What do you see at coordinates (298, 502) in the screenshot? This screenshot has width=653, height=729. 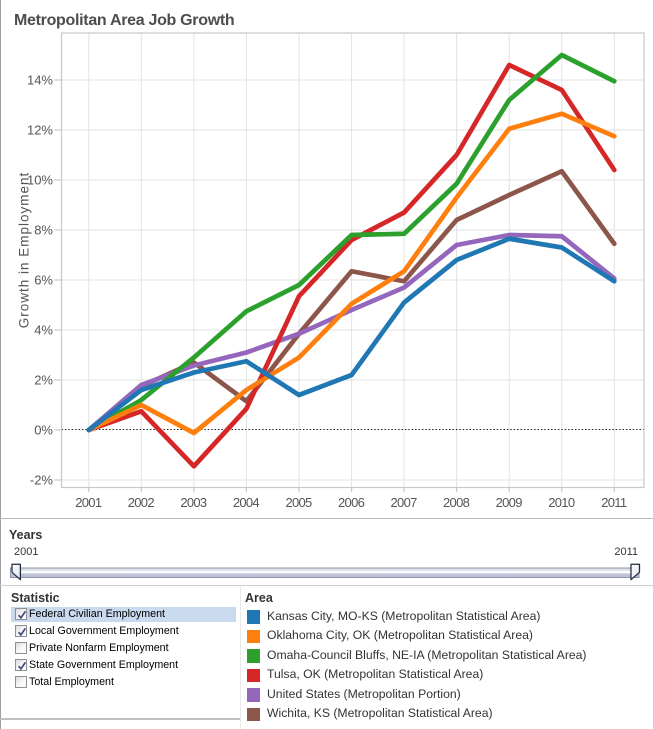 I see `svg-text: 2005` at bounding box center [298, 502].